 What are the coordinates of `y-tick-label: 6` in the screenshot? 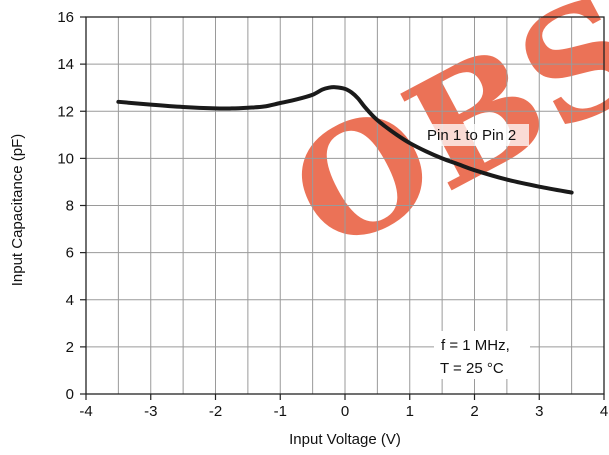 It's located at (70, 253).